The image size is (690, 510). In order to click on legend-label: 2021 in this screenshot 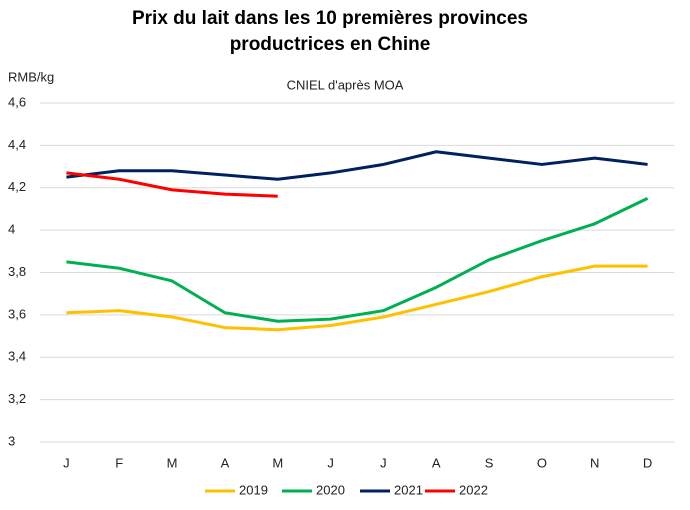, I will do `click(408, 489)`.